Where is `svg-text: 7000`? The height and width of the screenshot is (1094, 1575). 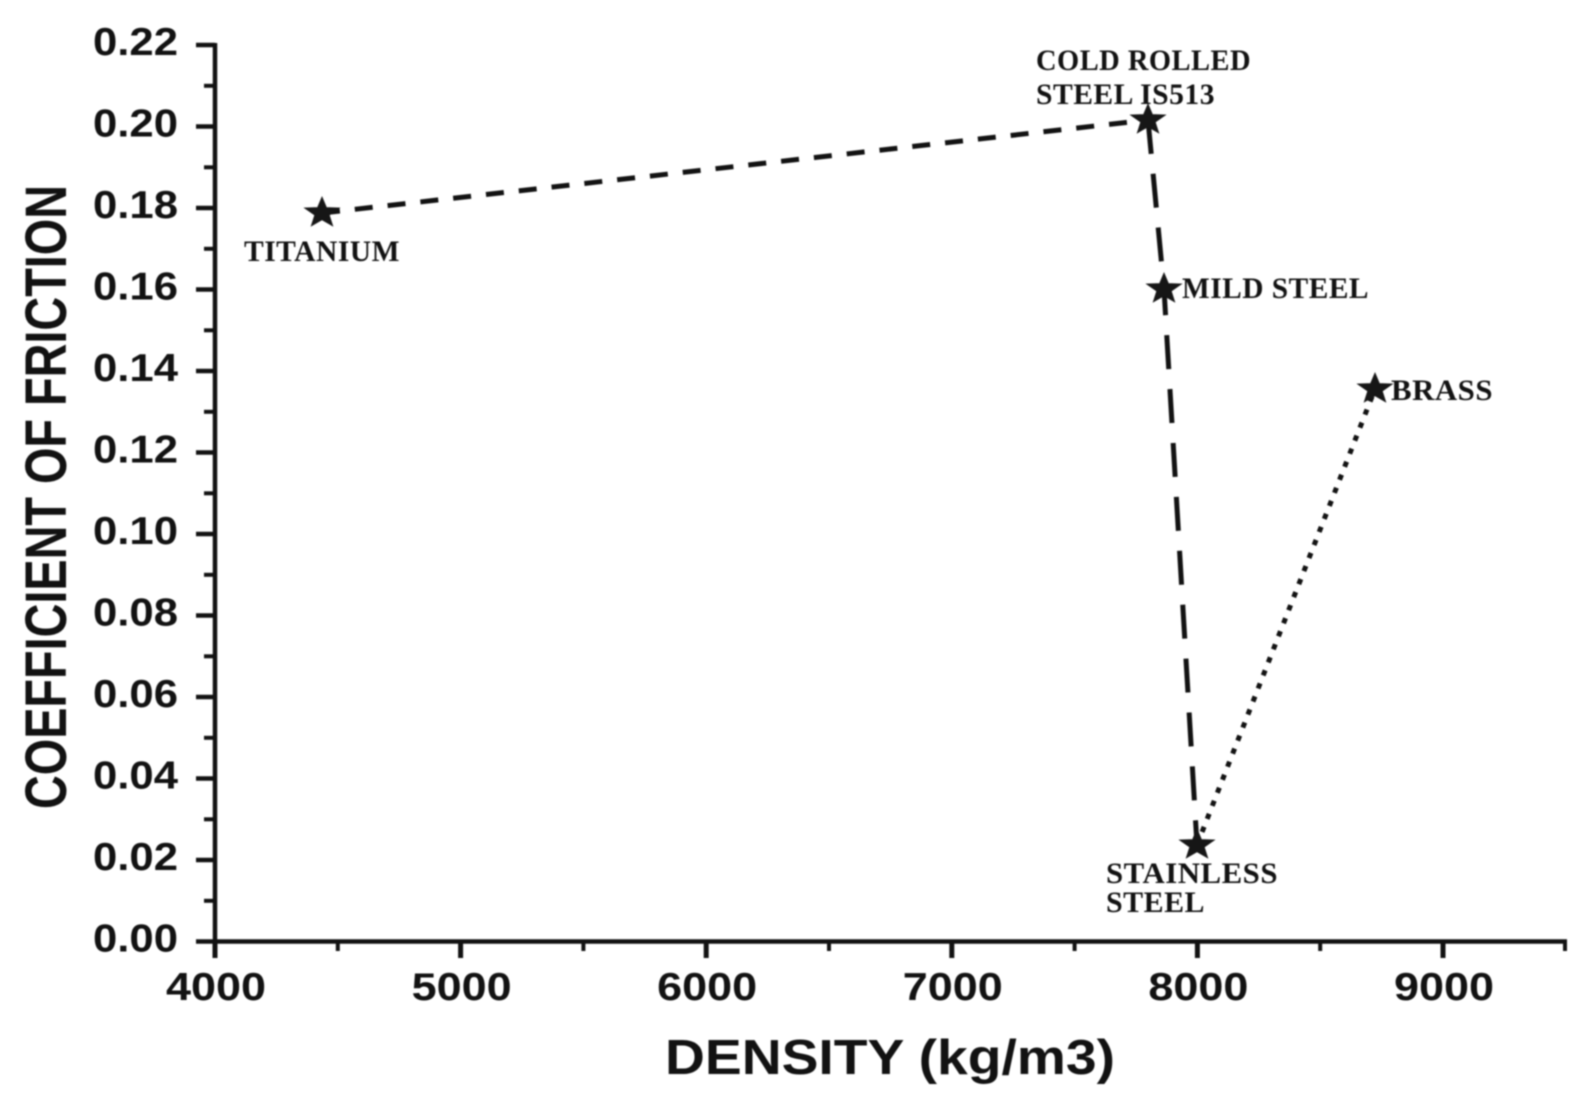 svg-text: 7000 is located at coordinates (953, 987).